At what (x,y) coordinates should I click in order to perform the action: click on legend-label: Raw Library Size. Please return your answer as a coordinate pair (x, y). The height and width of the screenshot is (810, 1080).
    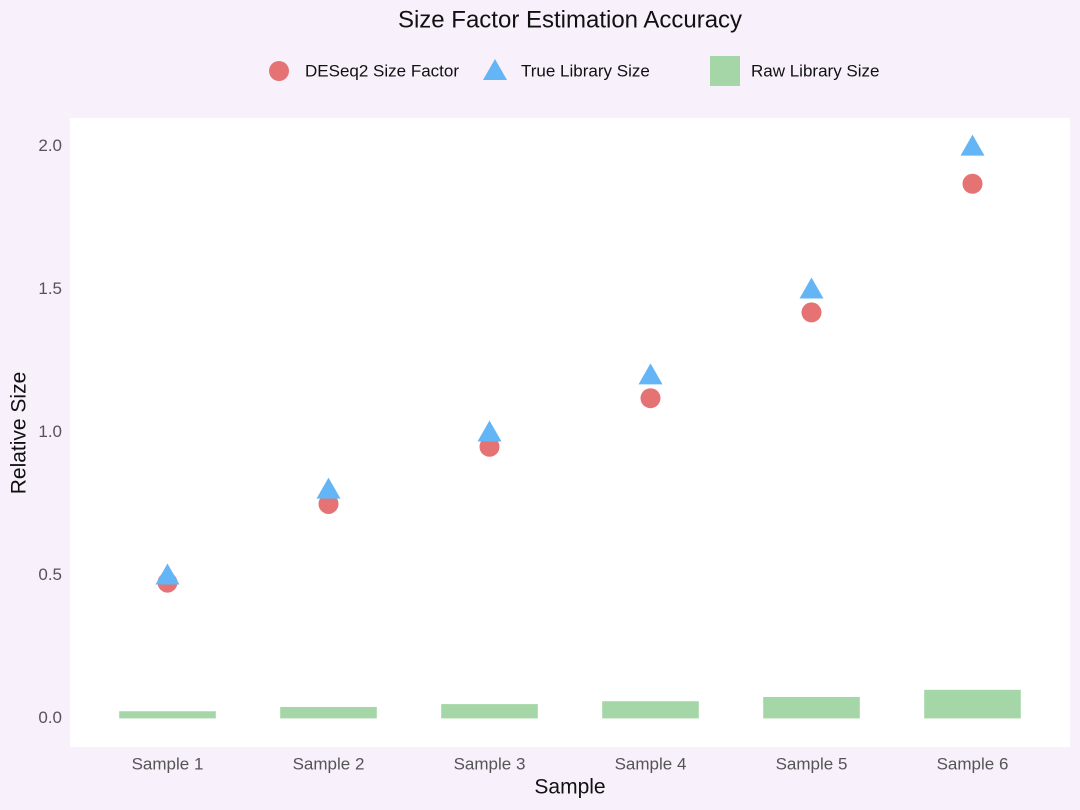
    Looking at the image, I should click on (815, 70).